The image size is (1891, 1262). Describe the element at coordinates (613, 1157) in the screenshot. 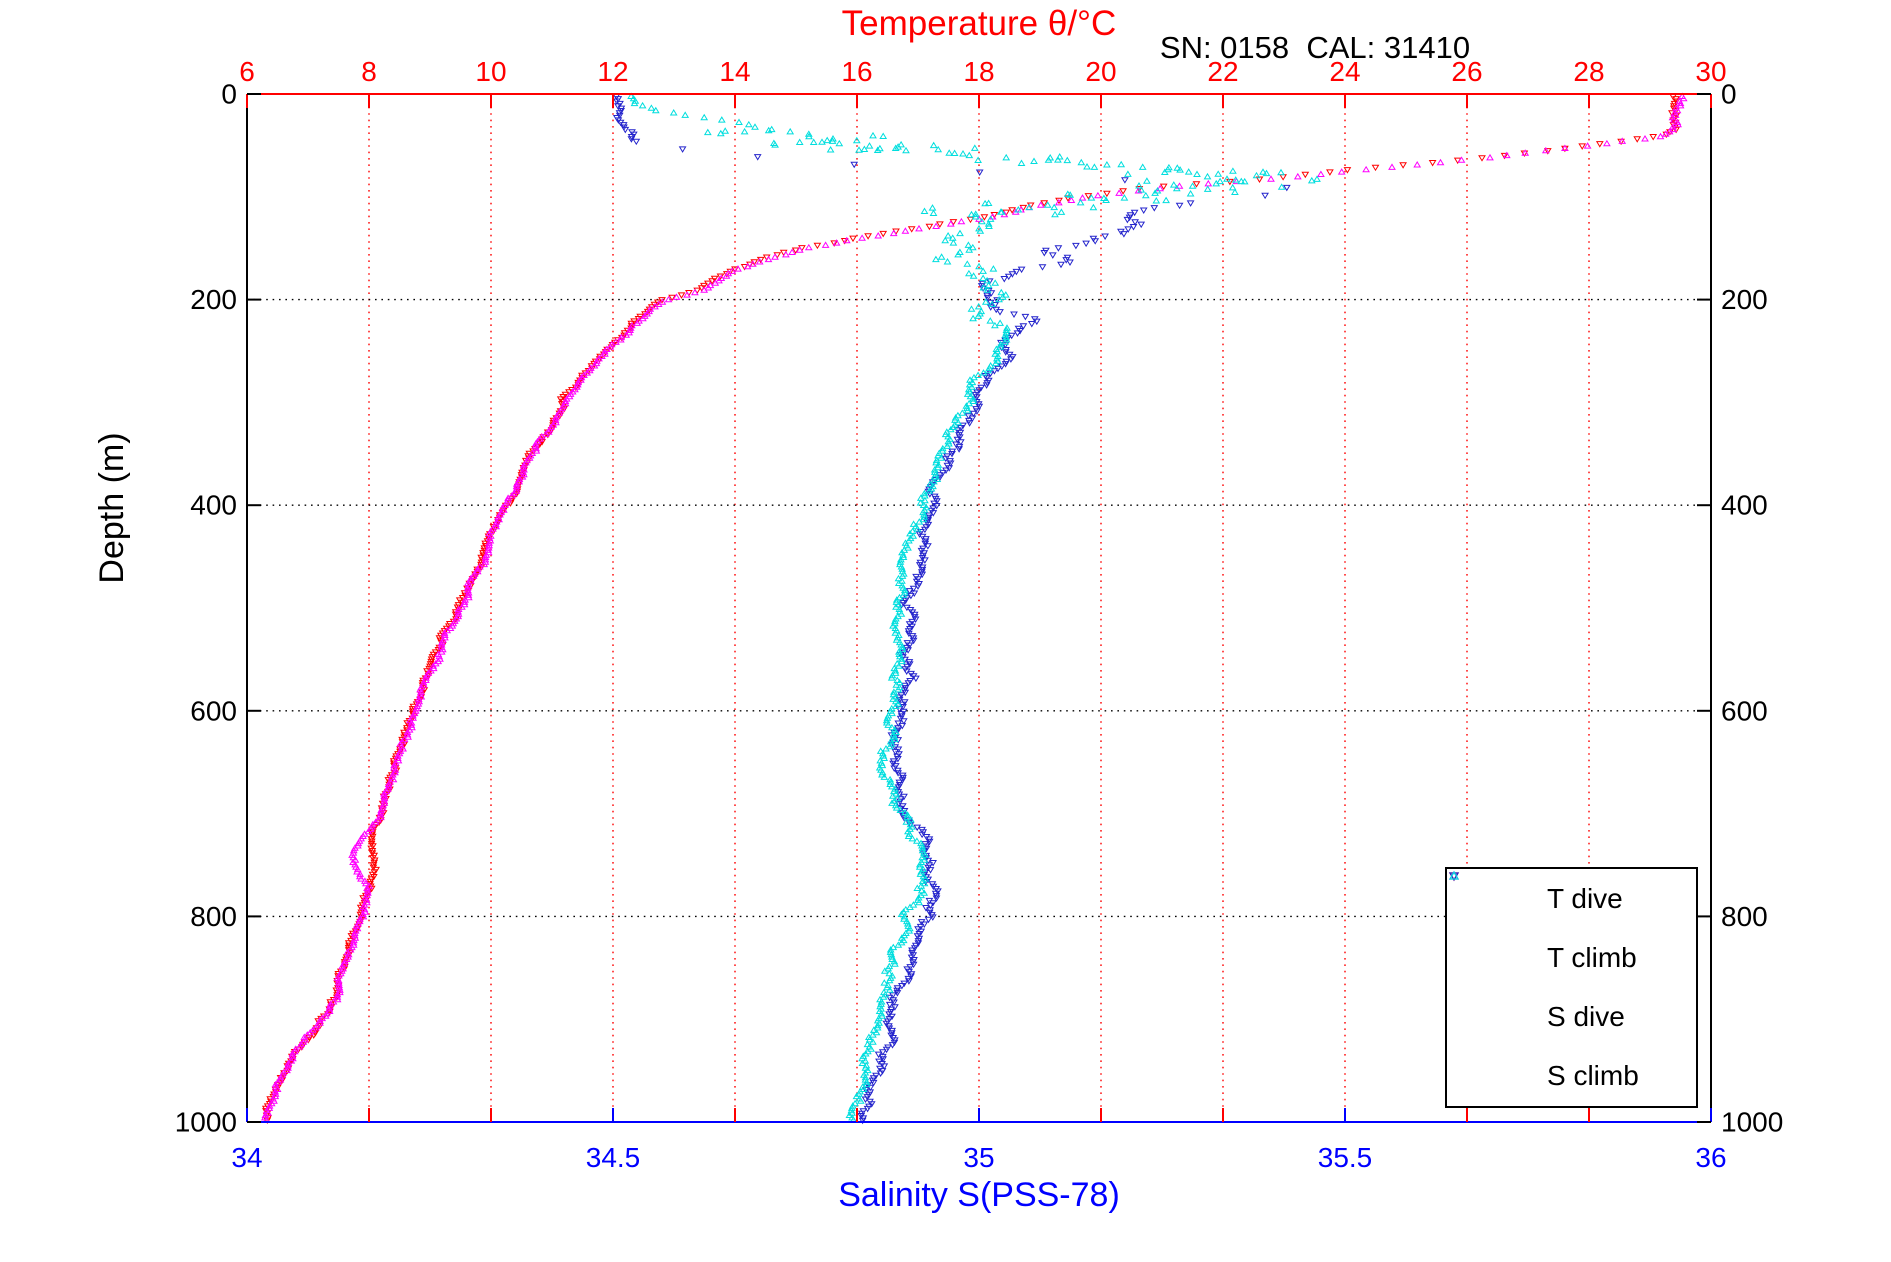

I see `salinity-tick-label: 34.5` at that location.